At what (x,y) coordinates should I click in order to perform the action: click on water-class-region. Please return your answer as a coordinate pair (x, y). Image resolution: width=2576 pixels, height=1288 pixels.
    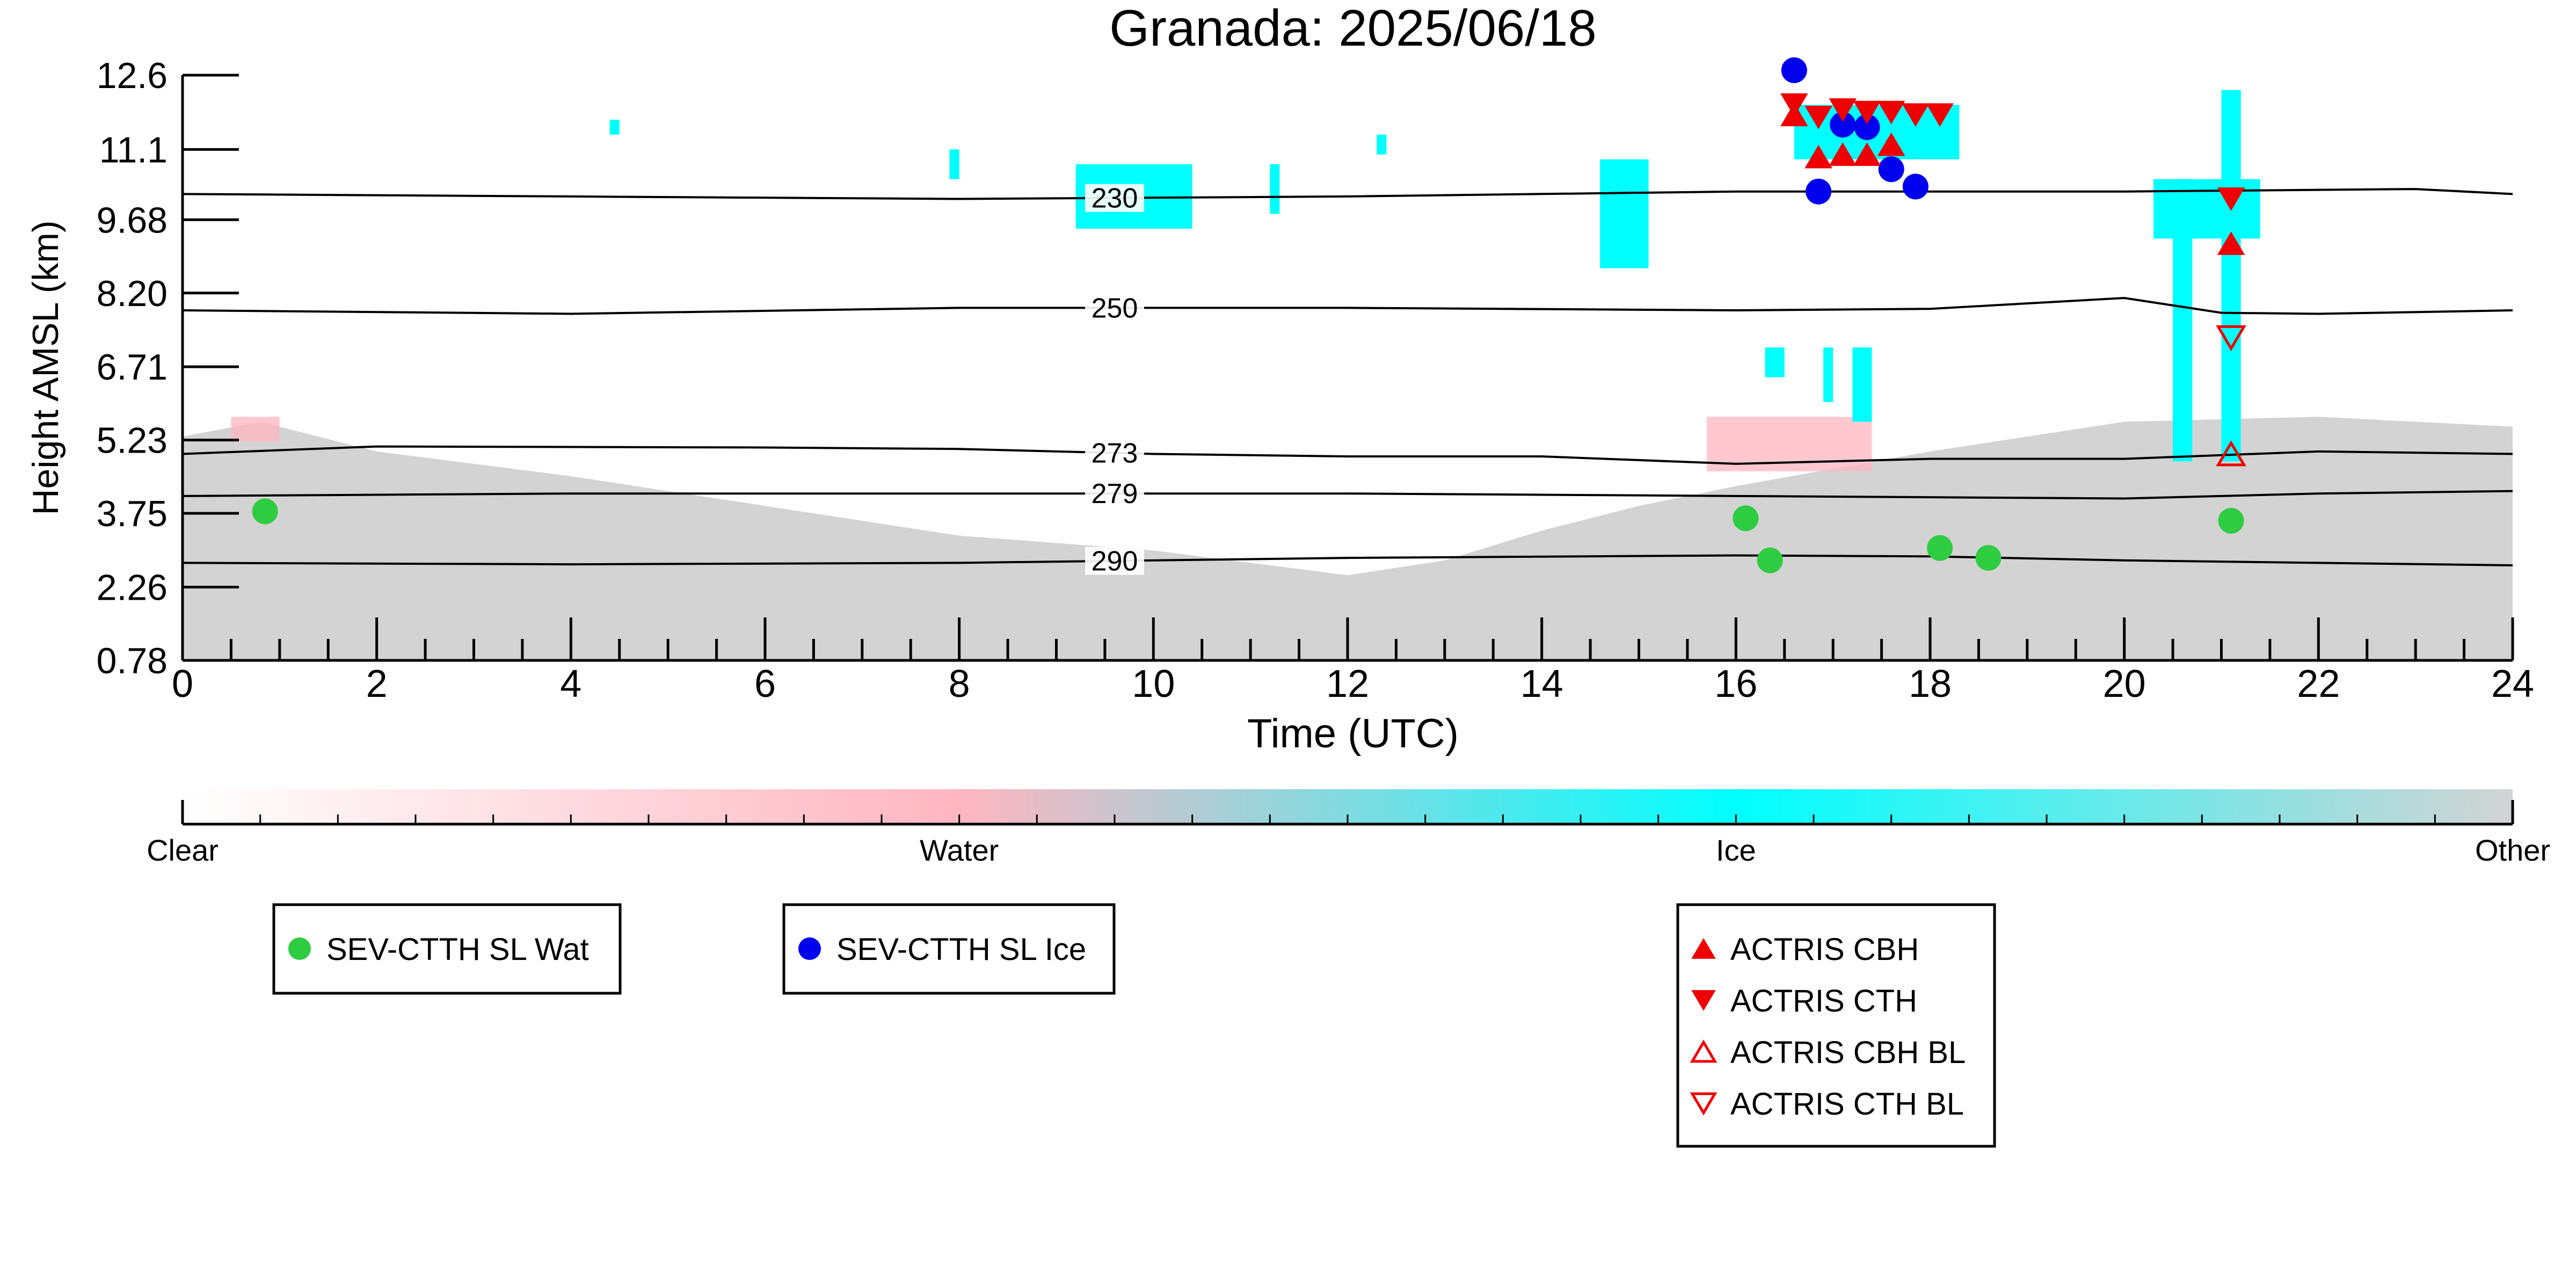
    Looking at the image, I should click on (255, 429).